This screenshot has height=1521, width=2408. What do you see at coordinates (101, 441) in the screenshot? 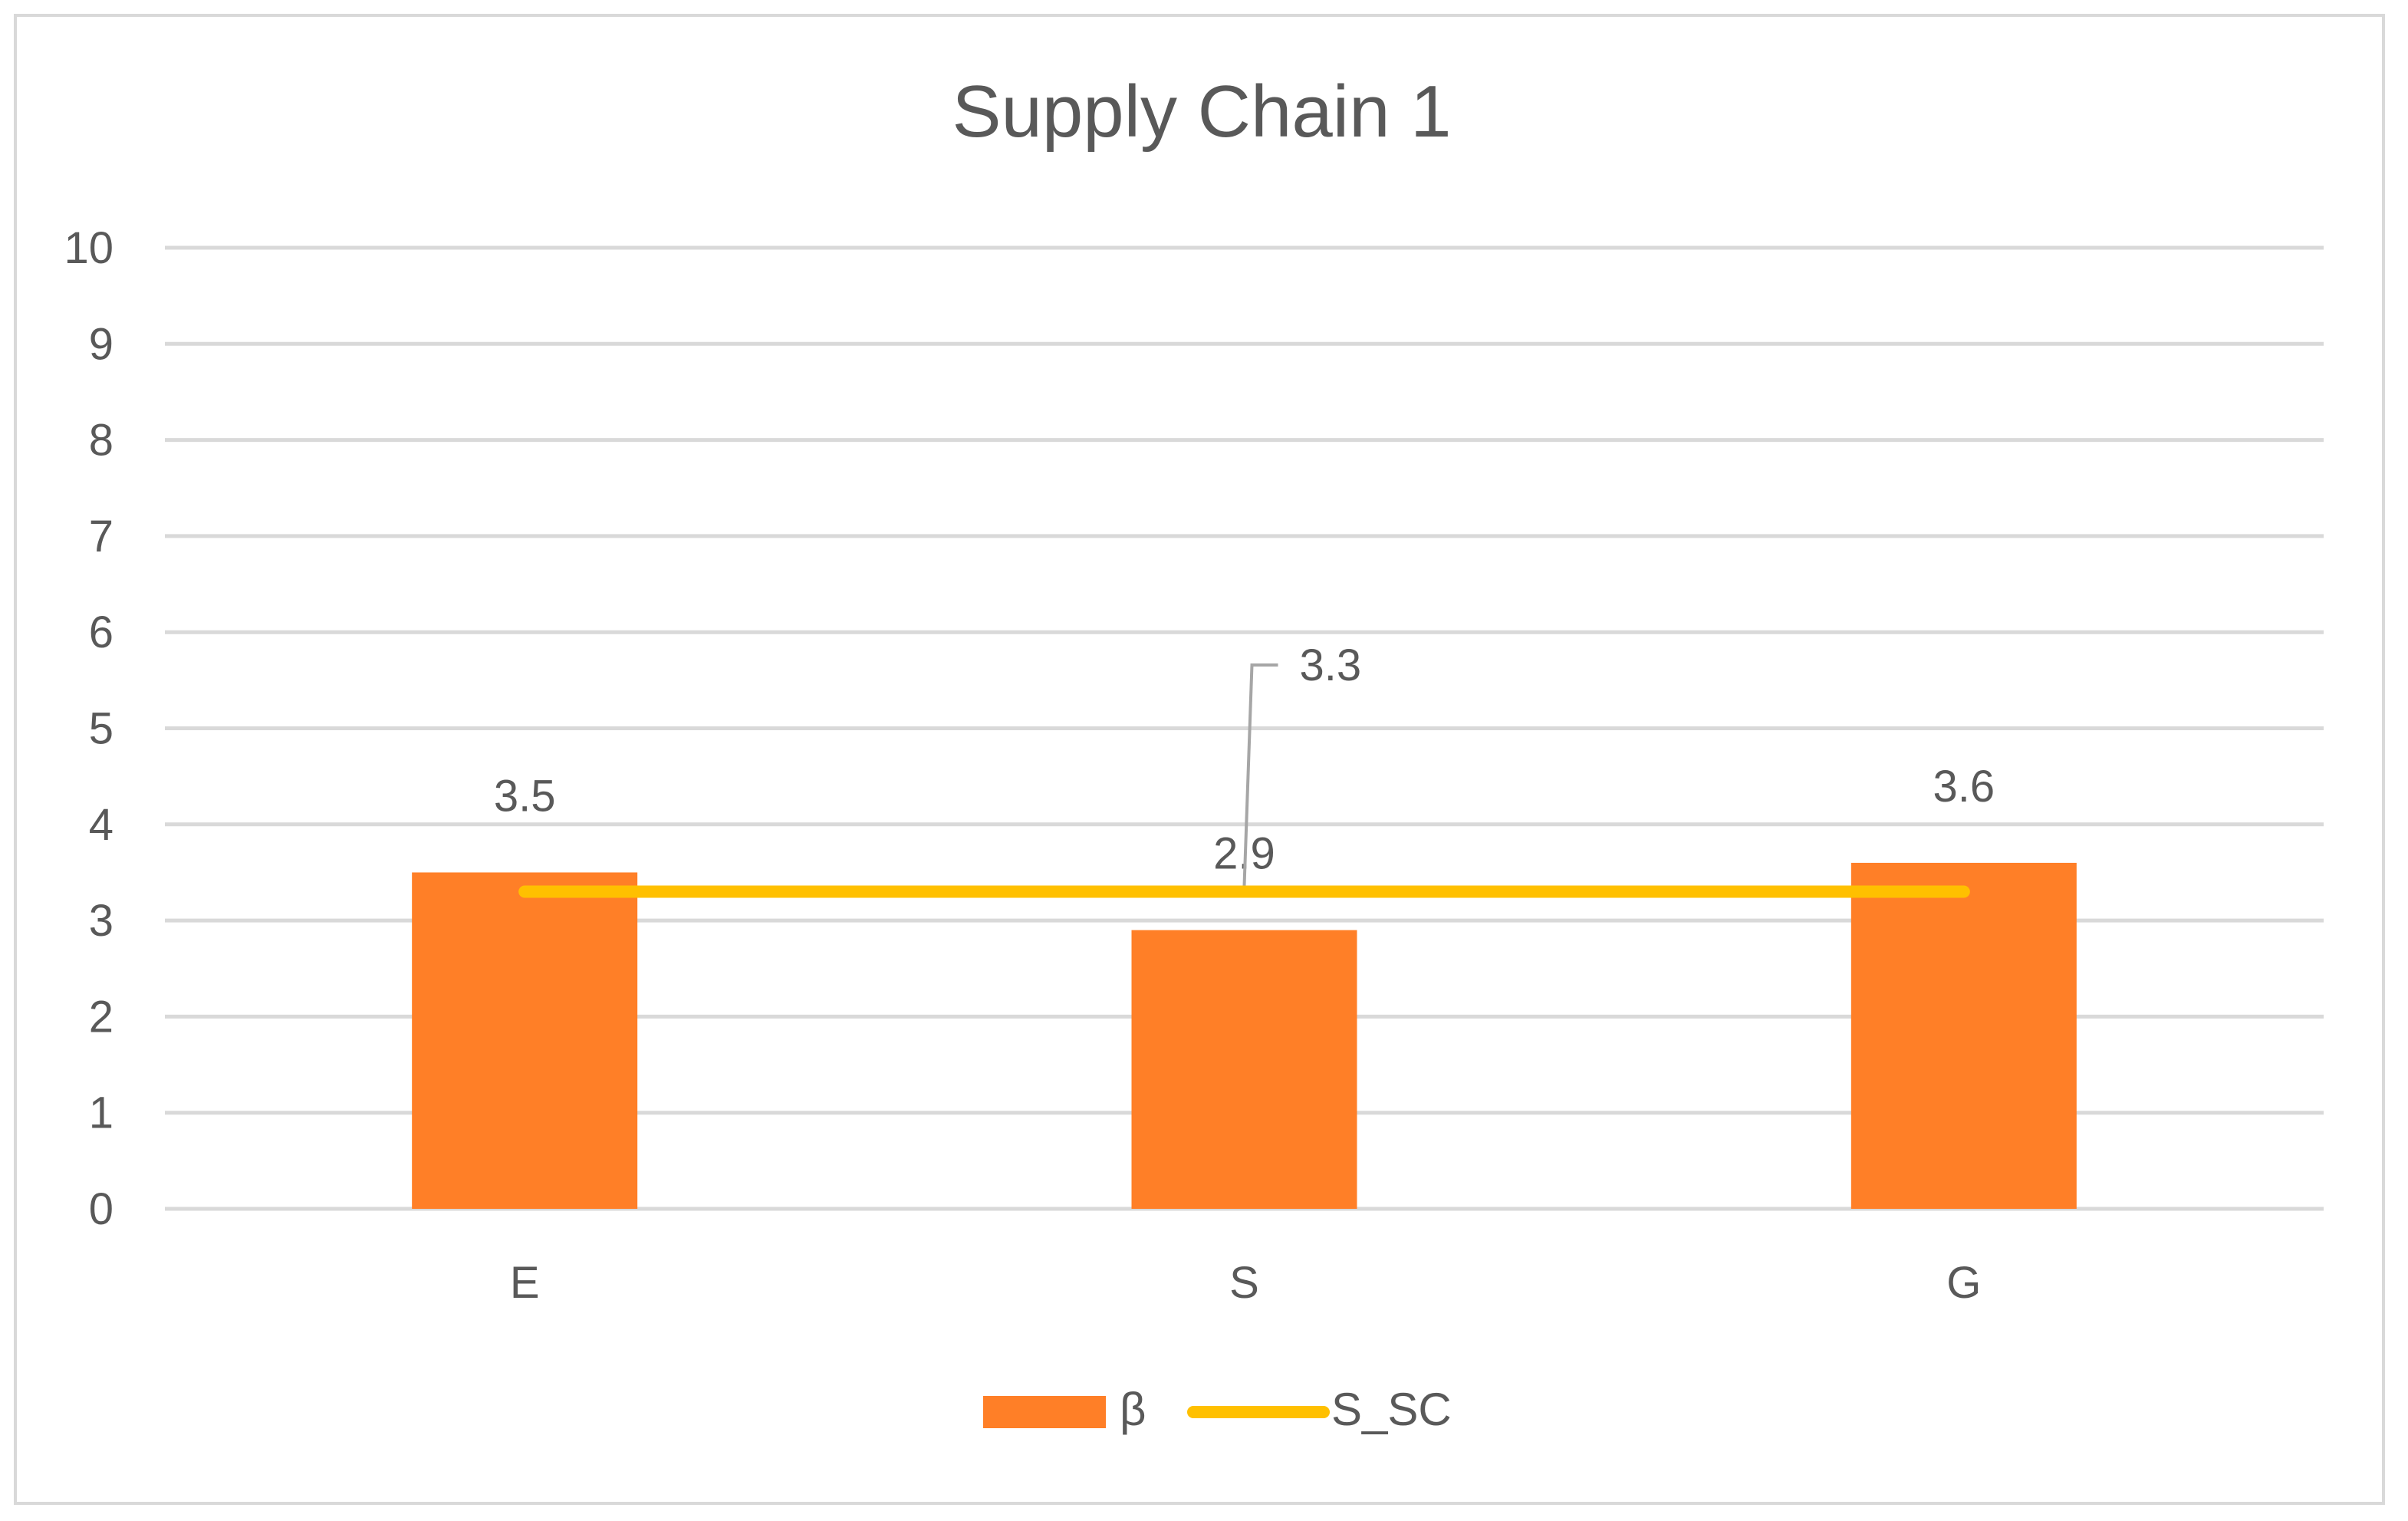
I see `y-tick-label: 8` at bounding box center [101, 441].